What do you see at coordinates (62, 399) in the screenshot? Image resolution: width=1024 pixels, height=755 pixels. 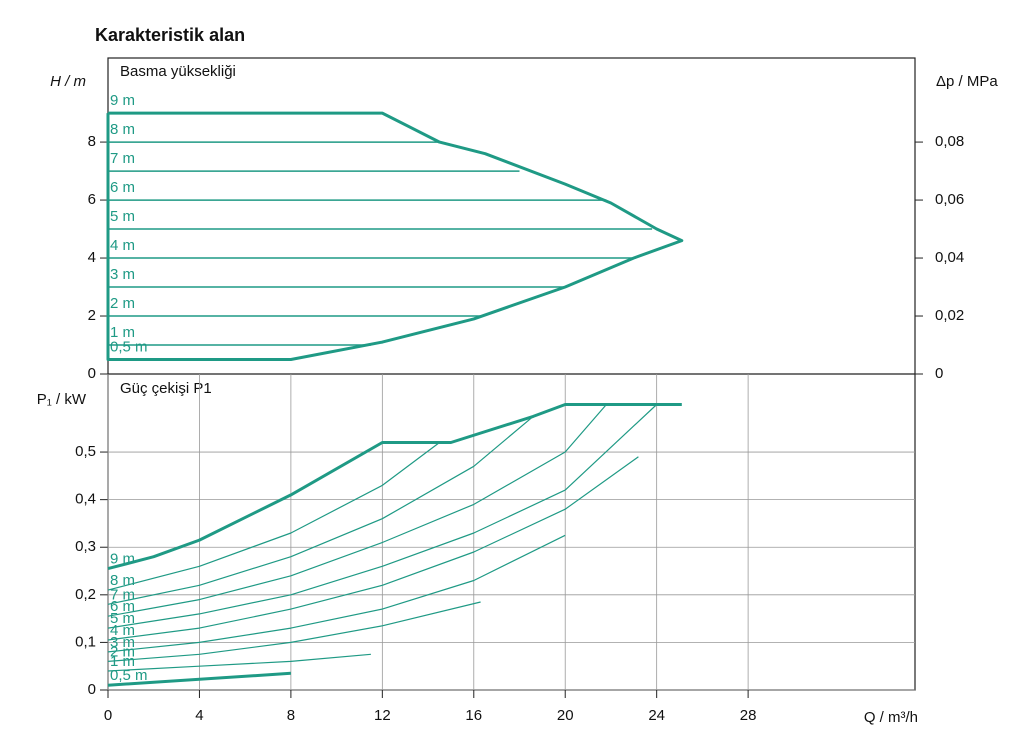 I see `y-axis-label: P₁ / kW` at bounding box center [62, 399].